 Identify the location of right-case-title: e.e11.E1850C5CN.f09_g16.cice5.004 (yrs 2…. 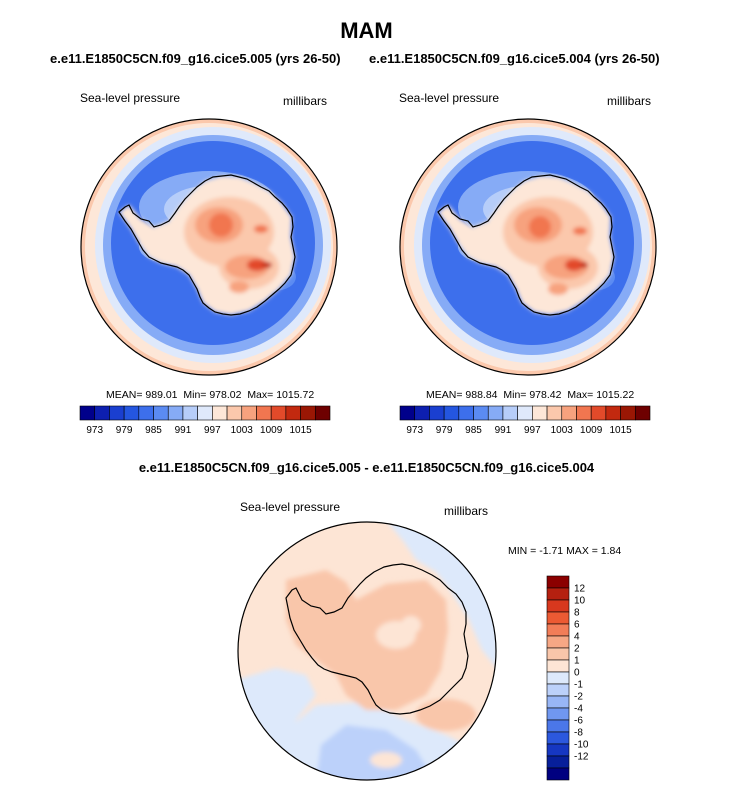
(514, 58).